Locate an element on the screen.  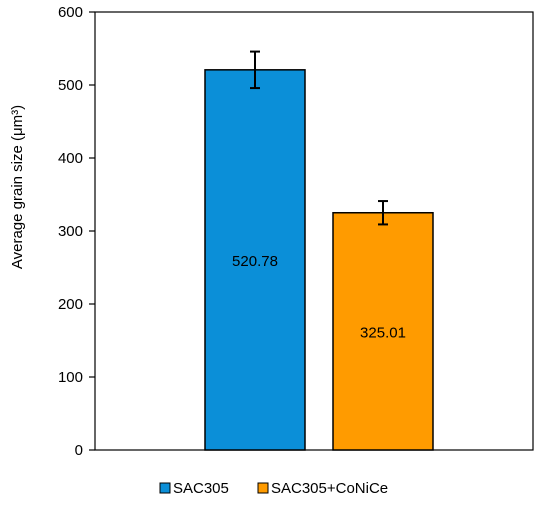
bar-sac305-conice is located at coordinates (383, 331).